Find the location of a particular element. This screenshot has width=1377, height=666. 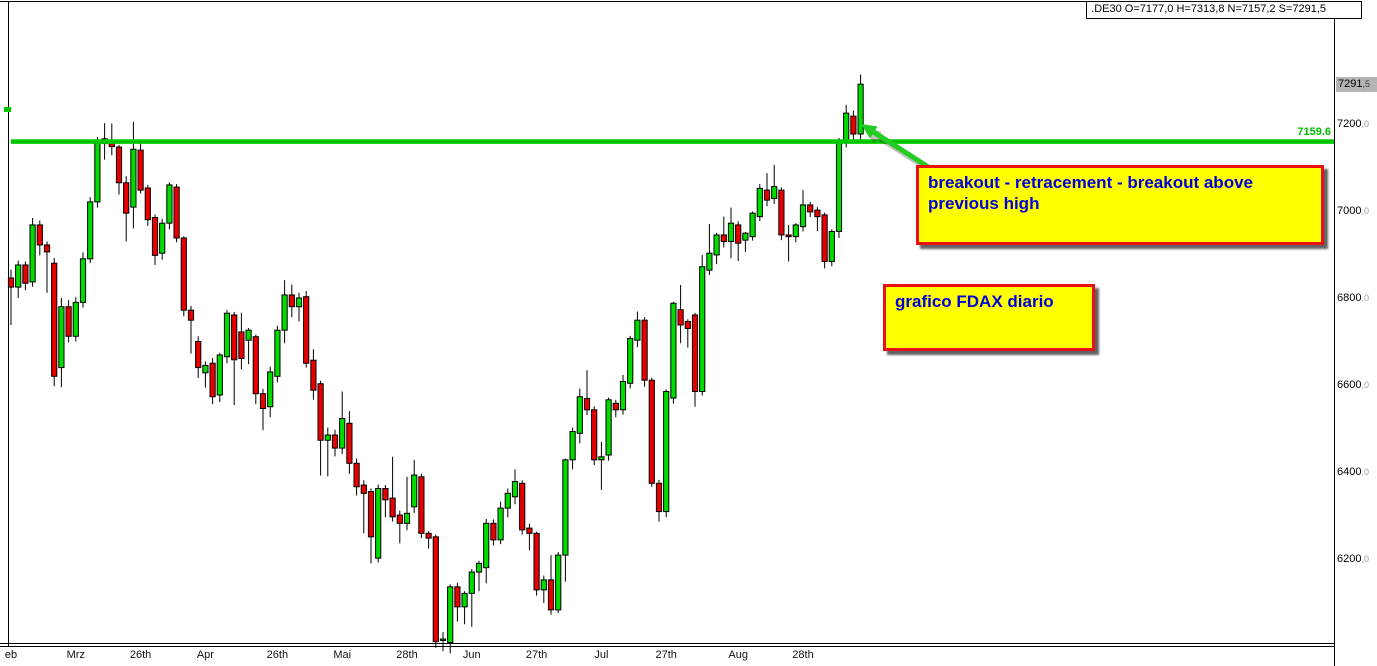

time-axis-label: Mai is located at coordinates (342, 655).